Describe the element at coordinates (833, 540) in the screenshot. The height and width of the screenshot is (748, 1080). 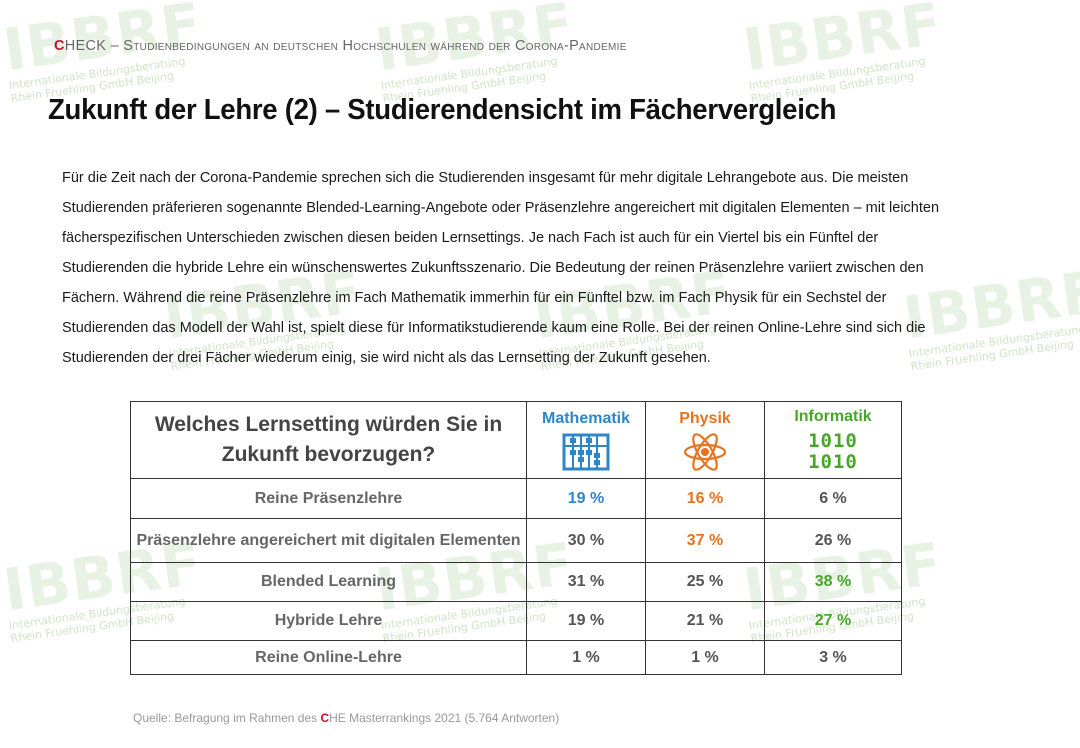
I see `value-informatik: 26 %` at that location.